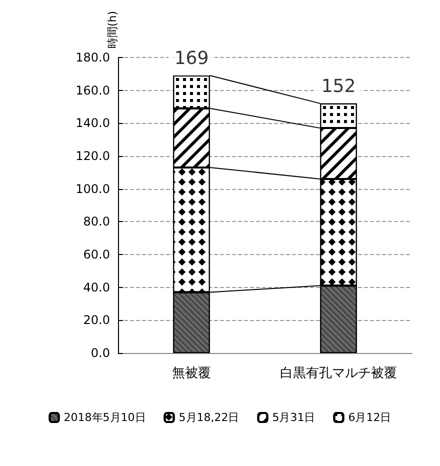 The height and width of the screenshot is (466, 440). Describe the element at coordinates (191, 59) in the screenshot. I see `total-label: 169` at that location.